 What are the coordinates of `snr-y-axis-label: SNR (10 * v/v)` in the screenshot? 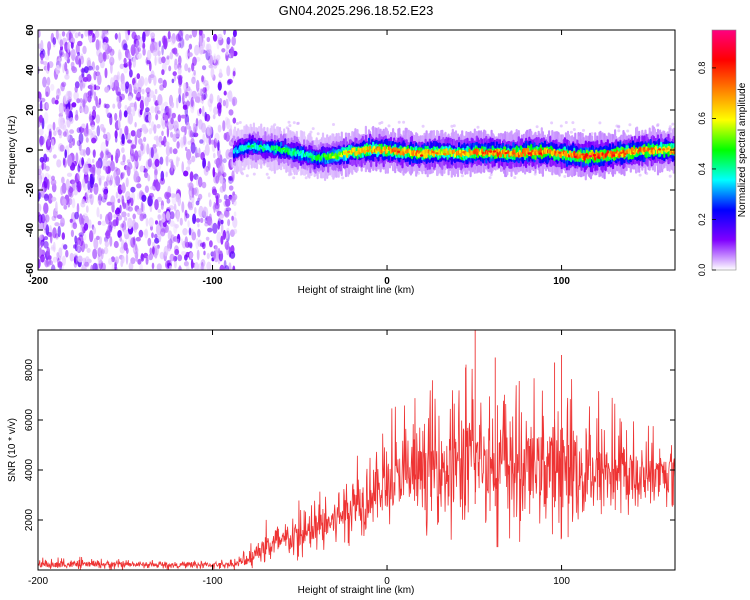 It's located at (12, 450).